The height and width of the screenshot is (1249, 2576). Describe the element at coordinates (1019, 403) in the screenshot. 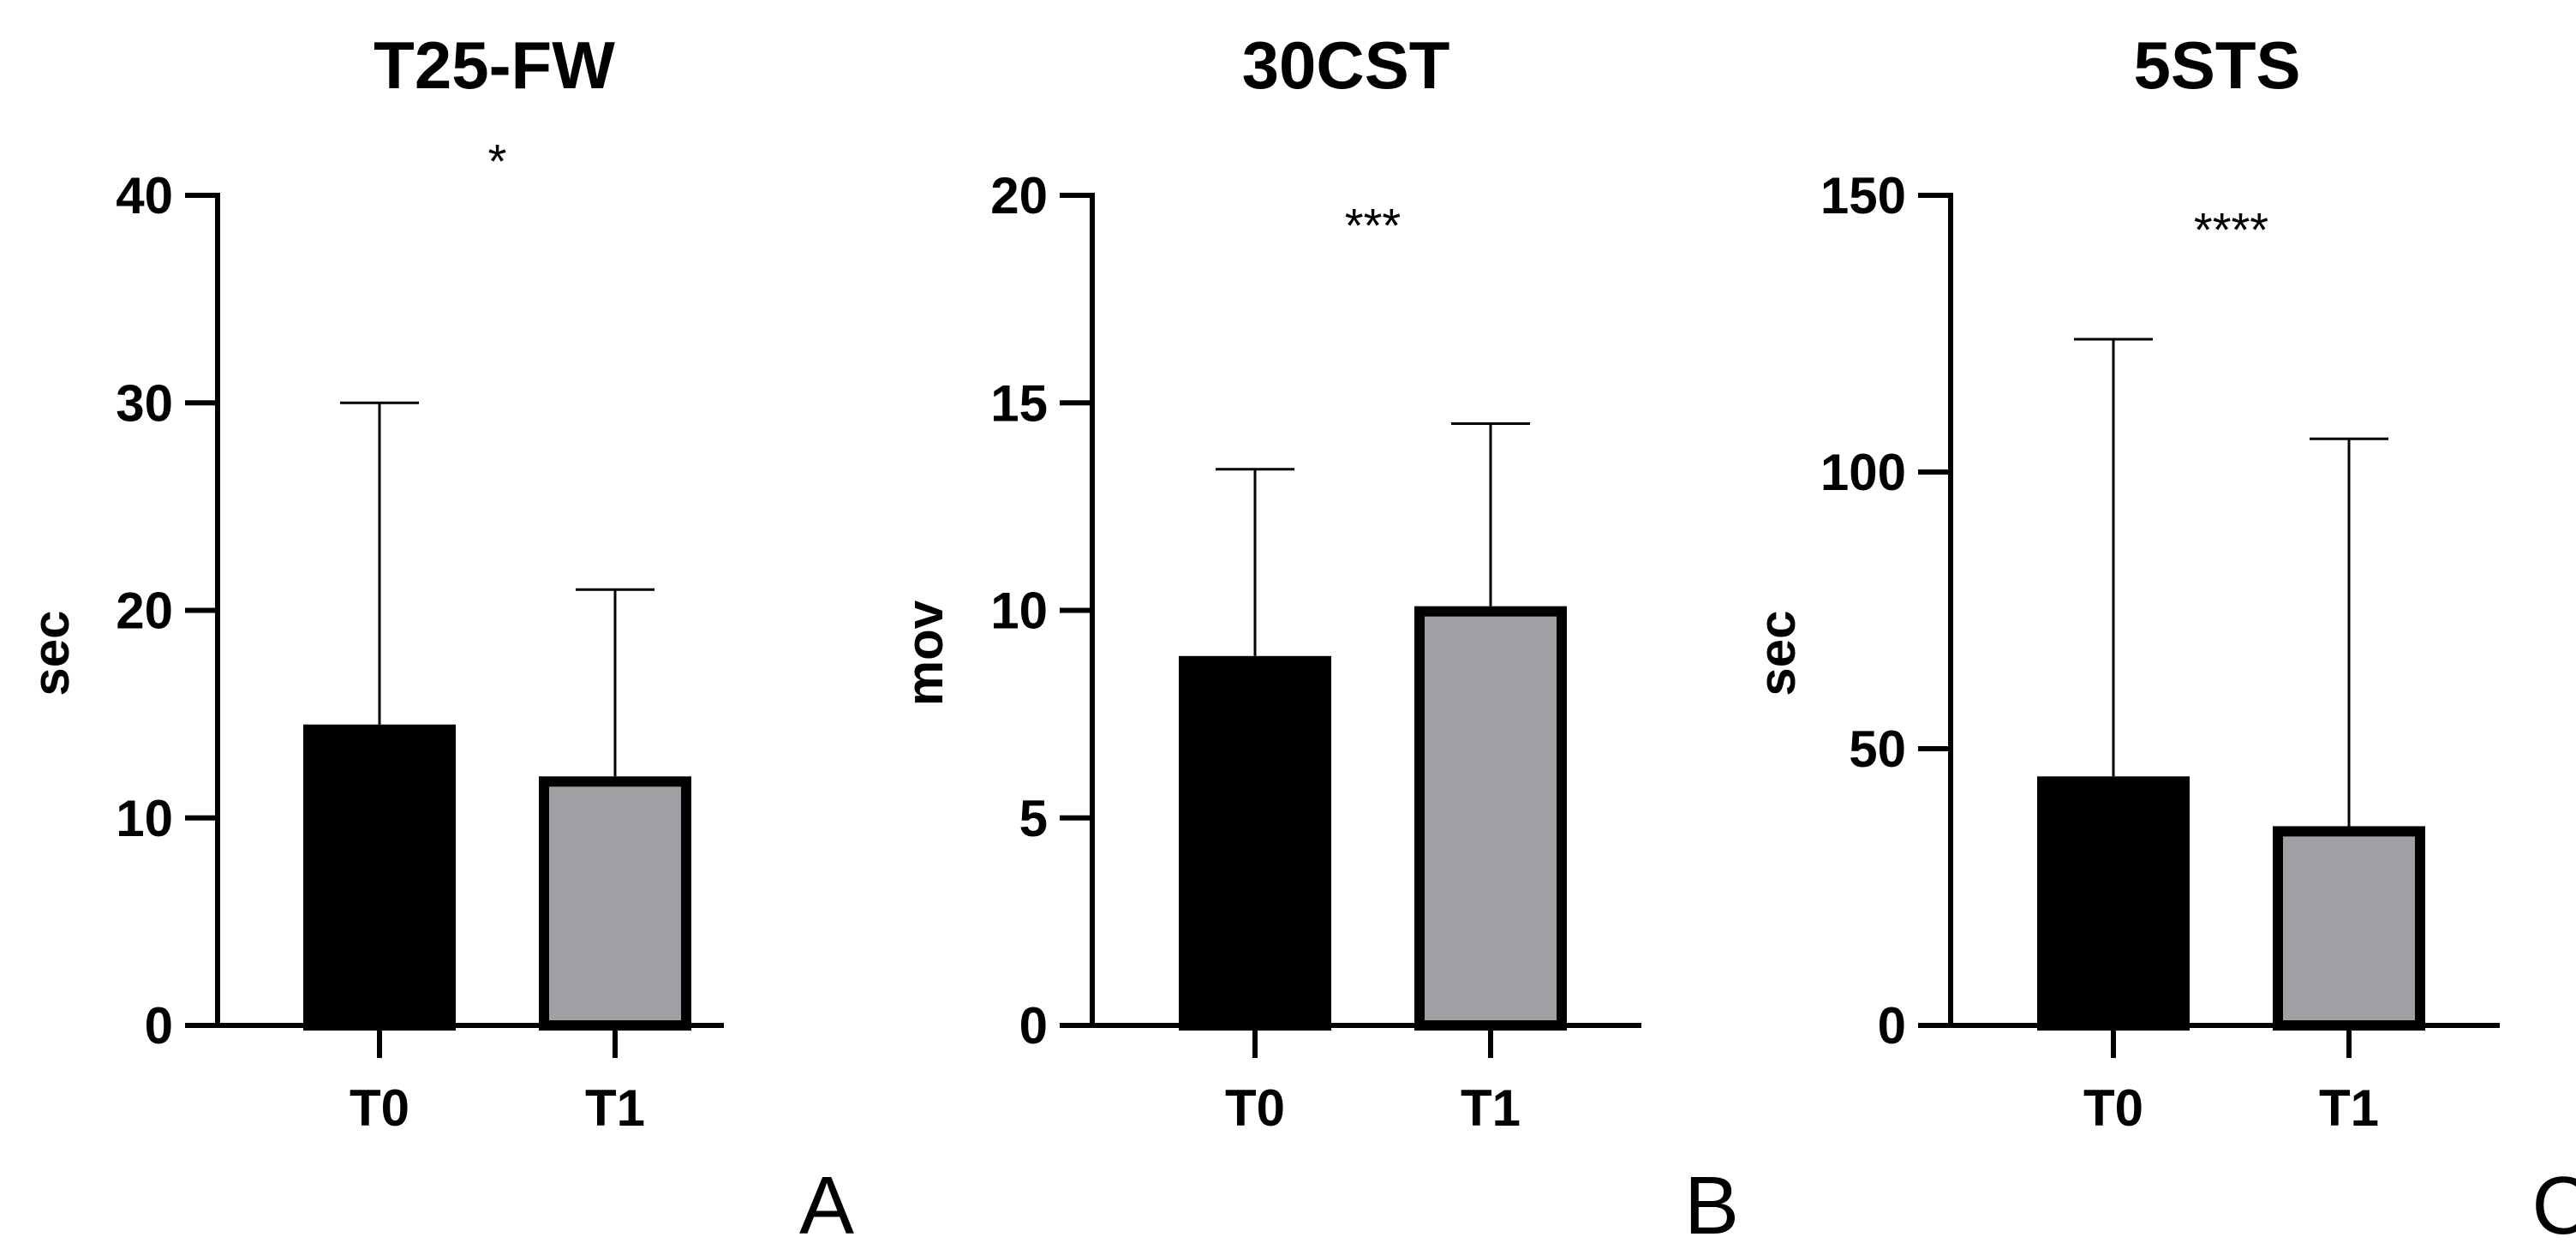

I see `y-tick-label: 15` at that location.